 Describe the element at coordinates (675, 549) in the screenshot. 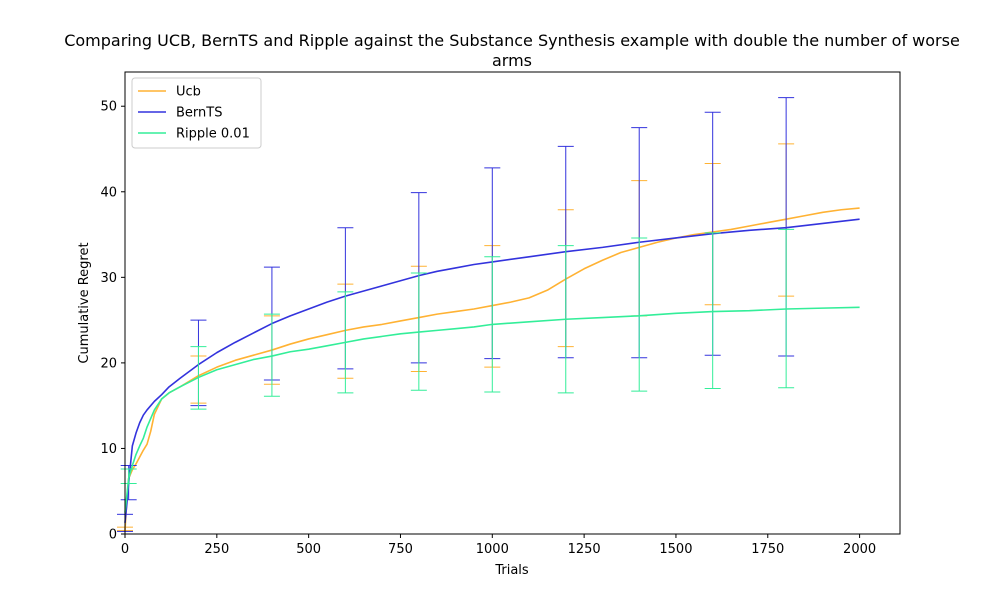

I see `x-tick-label: 1500` at that location.